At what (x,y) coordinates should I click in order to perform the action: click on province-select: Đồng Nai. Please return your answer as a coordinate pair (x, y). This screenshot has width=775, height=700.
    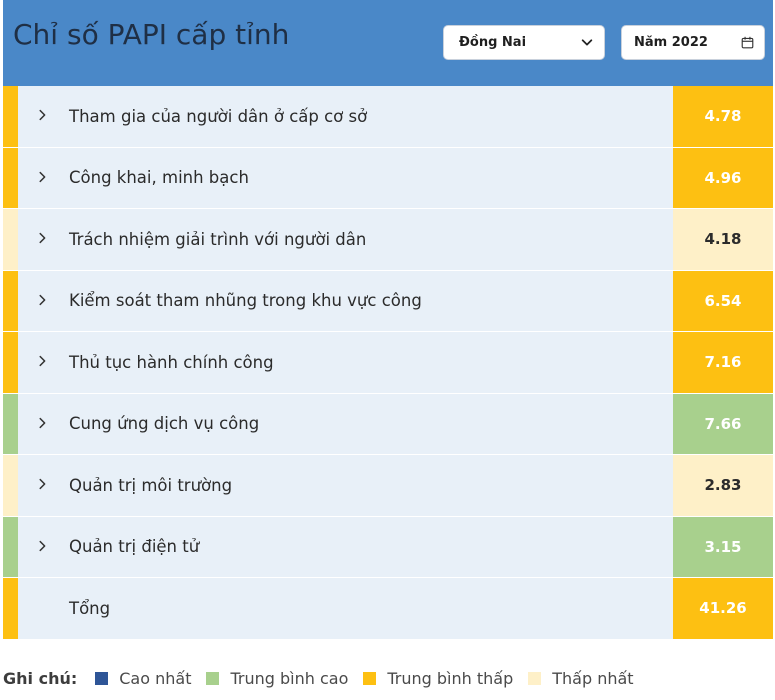
    Looking at the image, I should click on (524, 42).